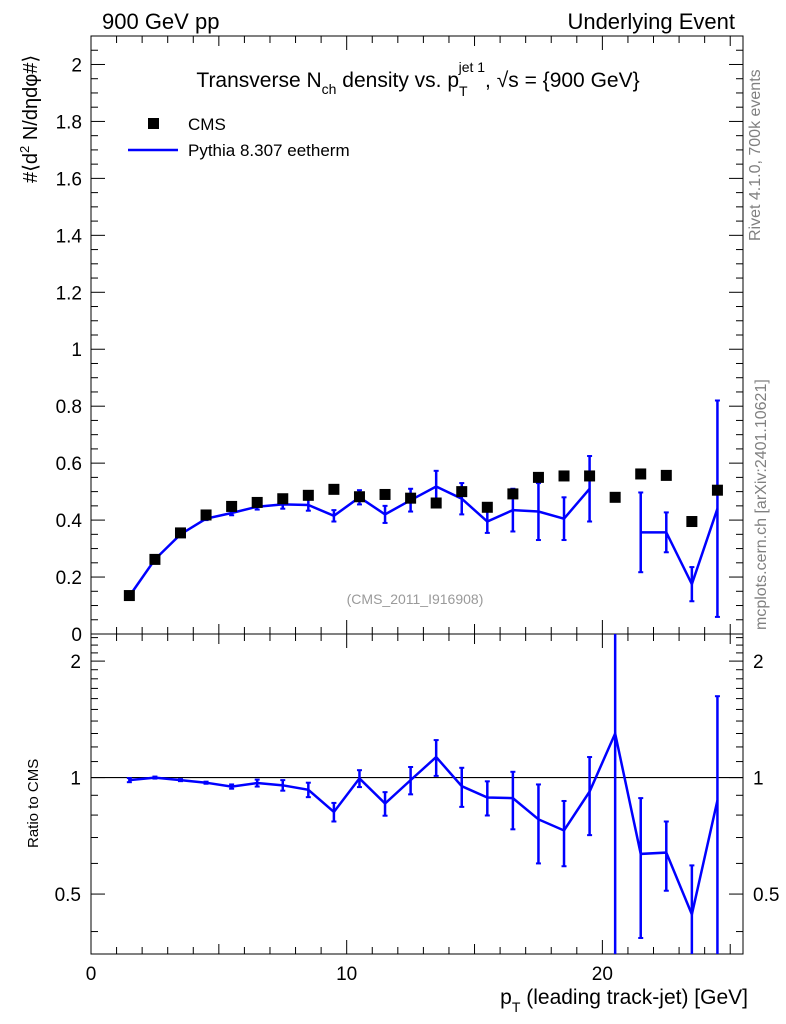 This screenshot has height=1024, width=786. What do you see at coordinates (91, 974) in the screenshot?
I see `xtick-label: 0` at bounding box center [91, 974].